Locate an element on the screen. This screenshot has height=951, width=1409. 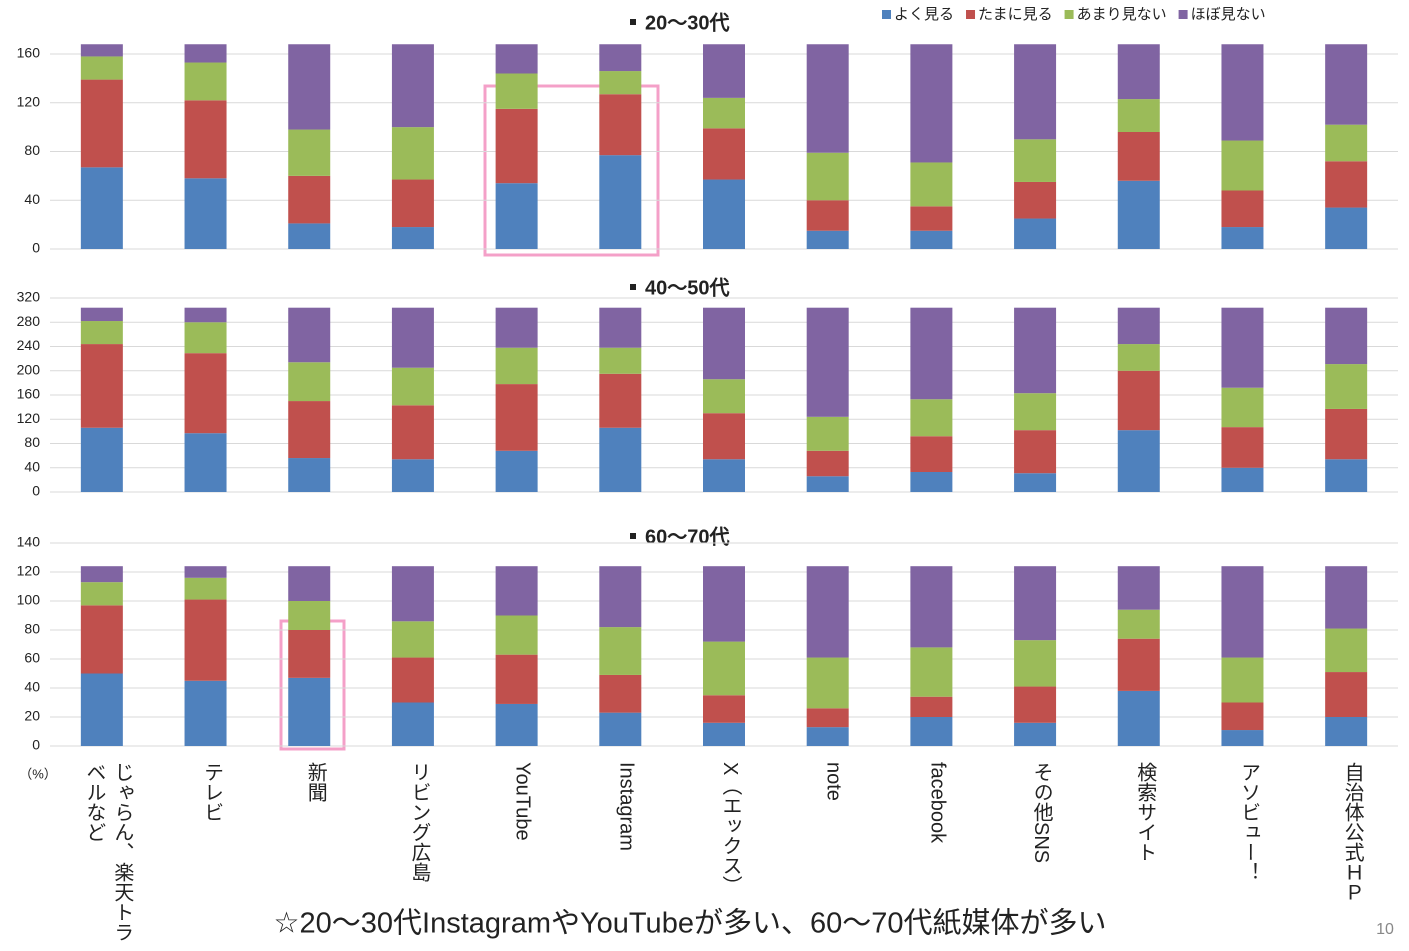
x-tick-label: YouTube is located at coordinates (522, 801).